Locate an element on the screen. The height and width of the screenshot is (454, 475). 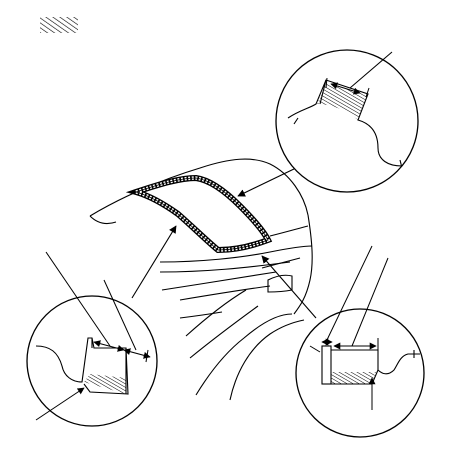
roof-rear-edge-detail is located at coordinates (347, 121).